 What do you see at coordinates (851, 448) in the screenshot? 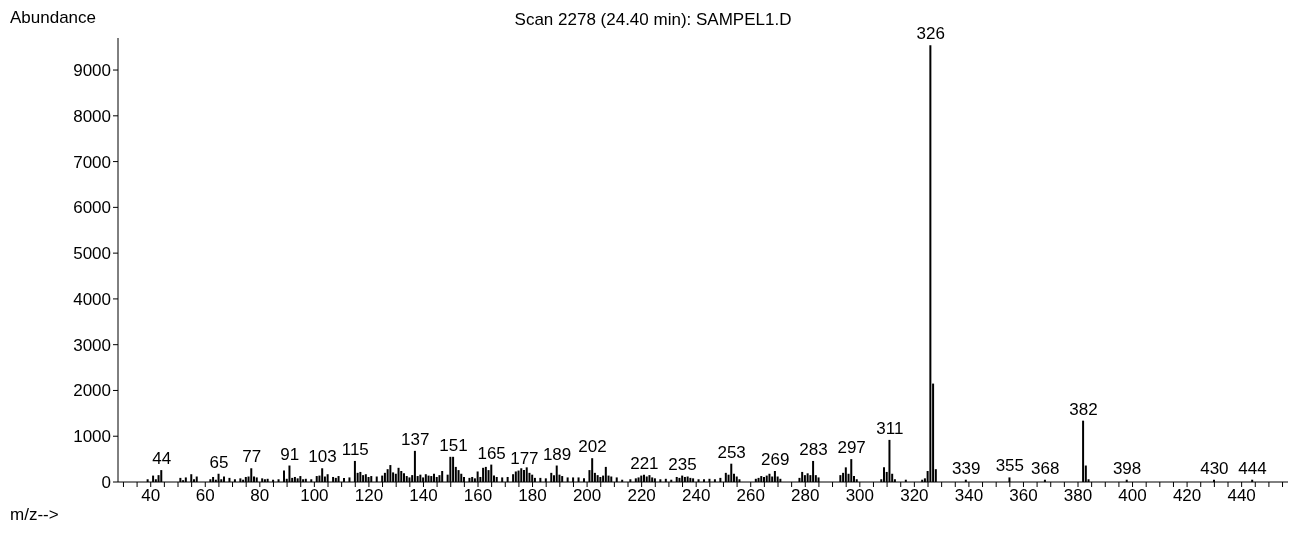
I see `annotation: 297` at bounding box center [851, 448].